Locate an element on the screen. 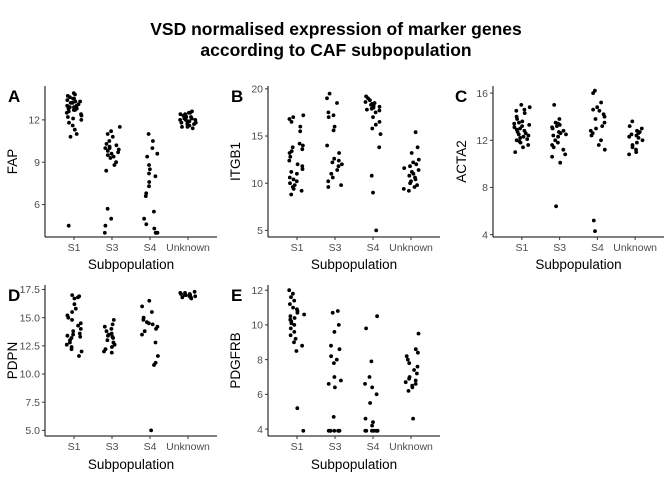 This screenshot has width=672, height=480. panel-tag: E is located at coordinates (236, 295).